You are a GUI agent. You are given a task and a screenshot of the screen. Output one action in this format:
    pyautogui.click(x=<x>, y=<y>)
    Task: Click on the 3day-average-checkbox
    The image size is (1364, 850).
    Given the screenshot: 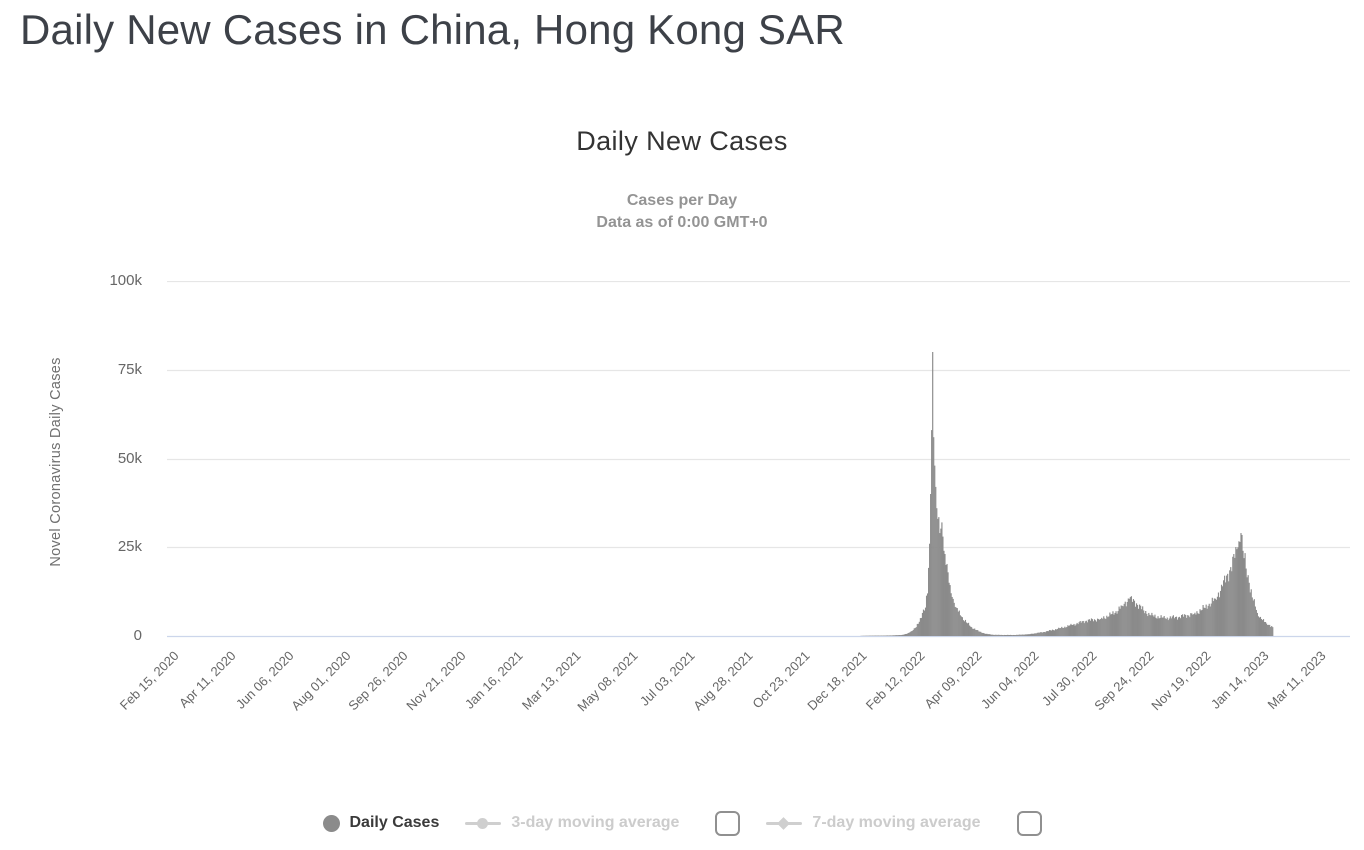 What is the action you would take?
    pyautogui.click(x=728, y=823)
    